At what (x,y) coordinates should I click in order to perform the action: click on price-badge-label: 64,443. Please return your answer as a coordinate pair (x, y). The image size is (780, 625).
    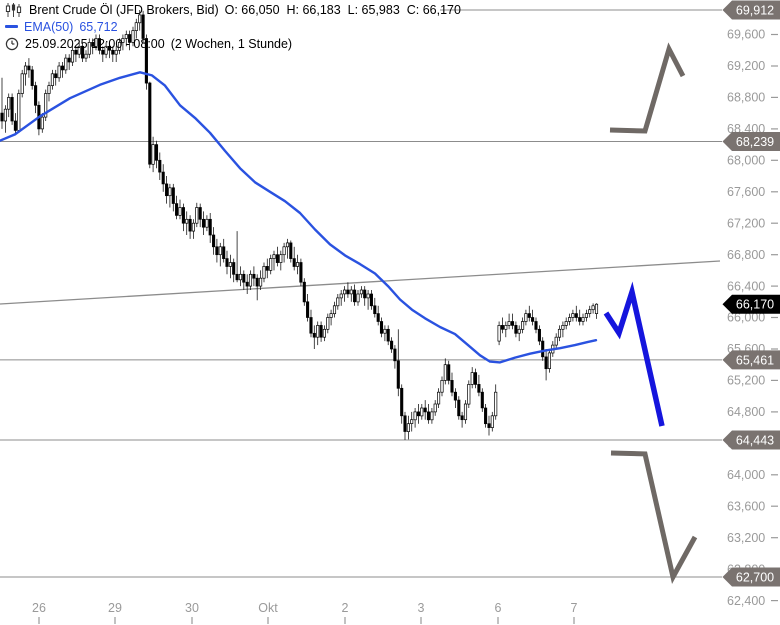
    Looking at the image, I should click on (755, 440).